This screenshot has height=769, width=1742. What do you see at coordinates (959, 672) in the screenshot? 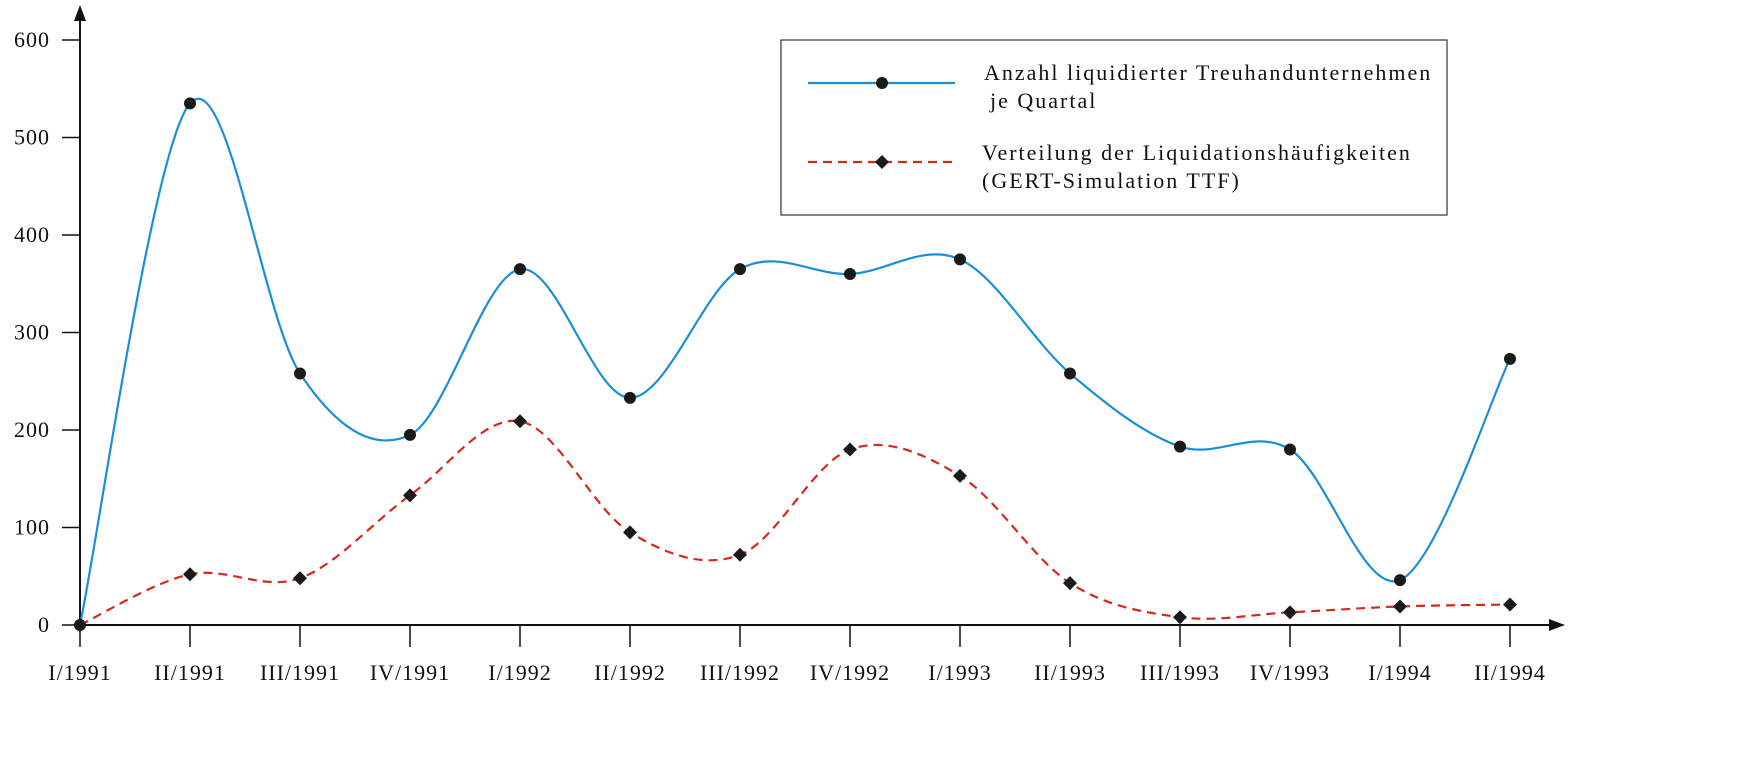
I see `x-tick-label: I/1993` at bounding box center [959, 672].